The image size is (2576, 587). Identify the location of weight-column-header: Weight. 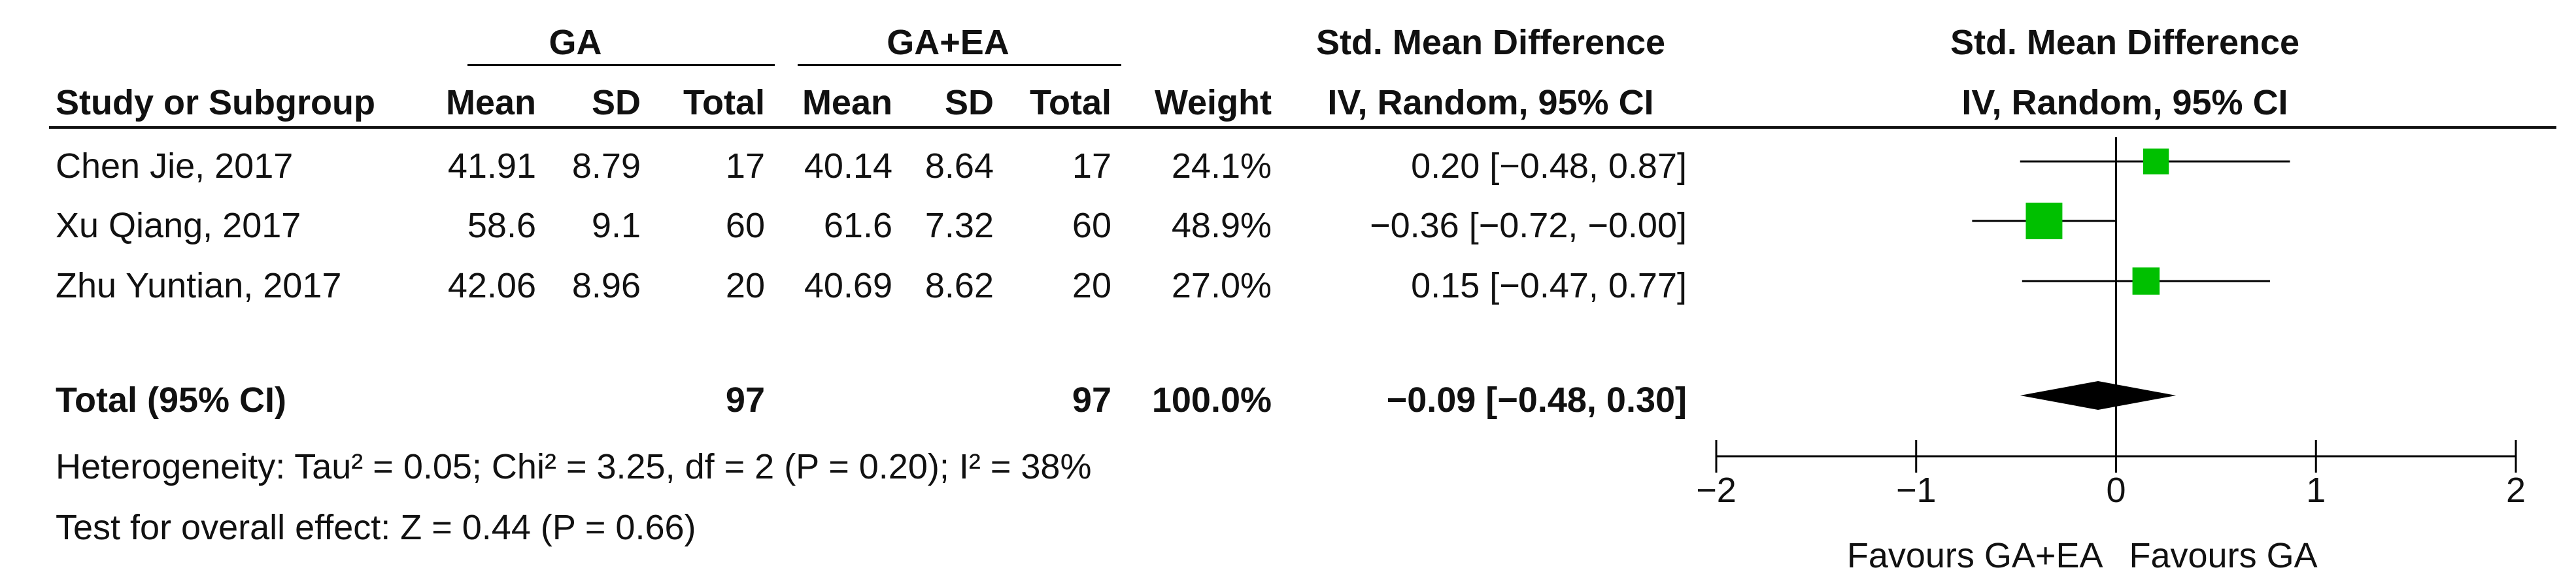
(1213, 103).